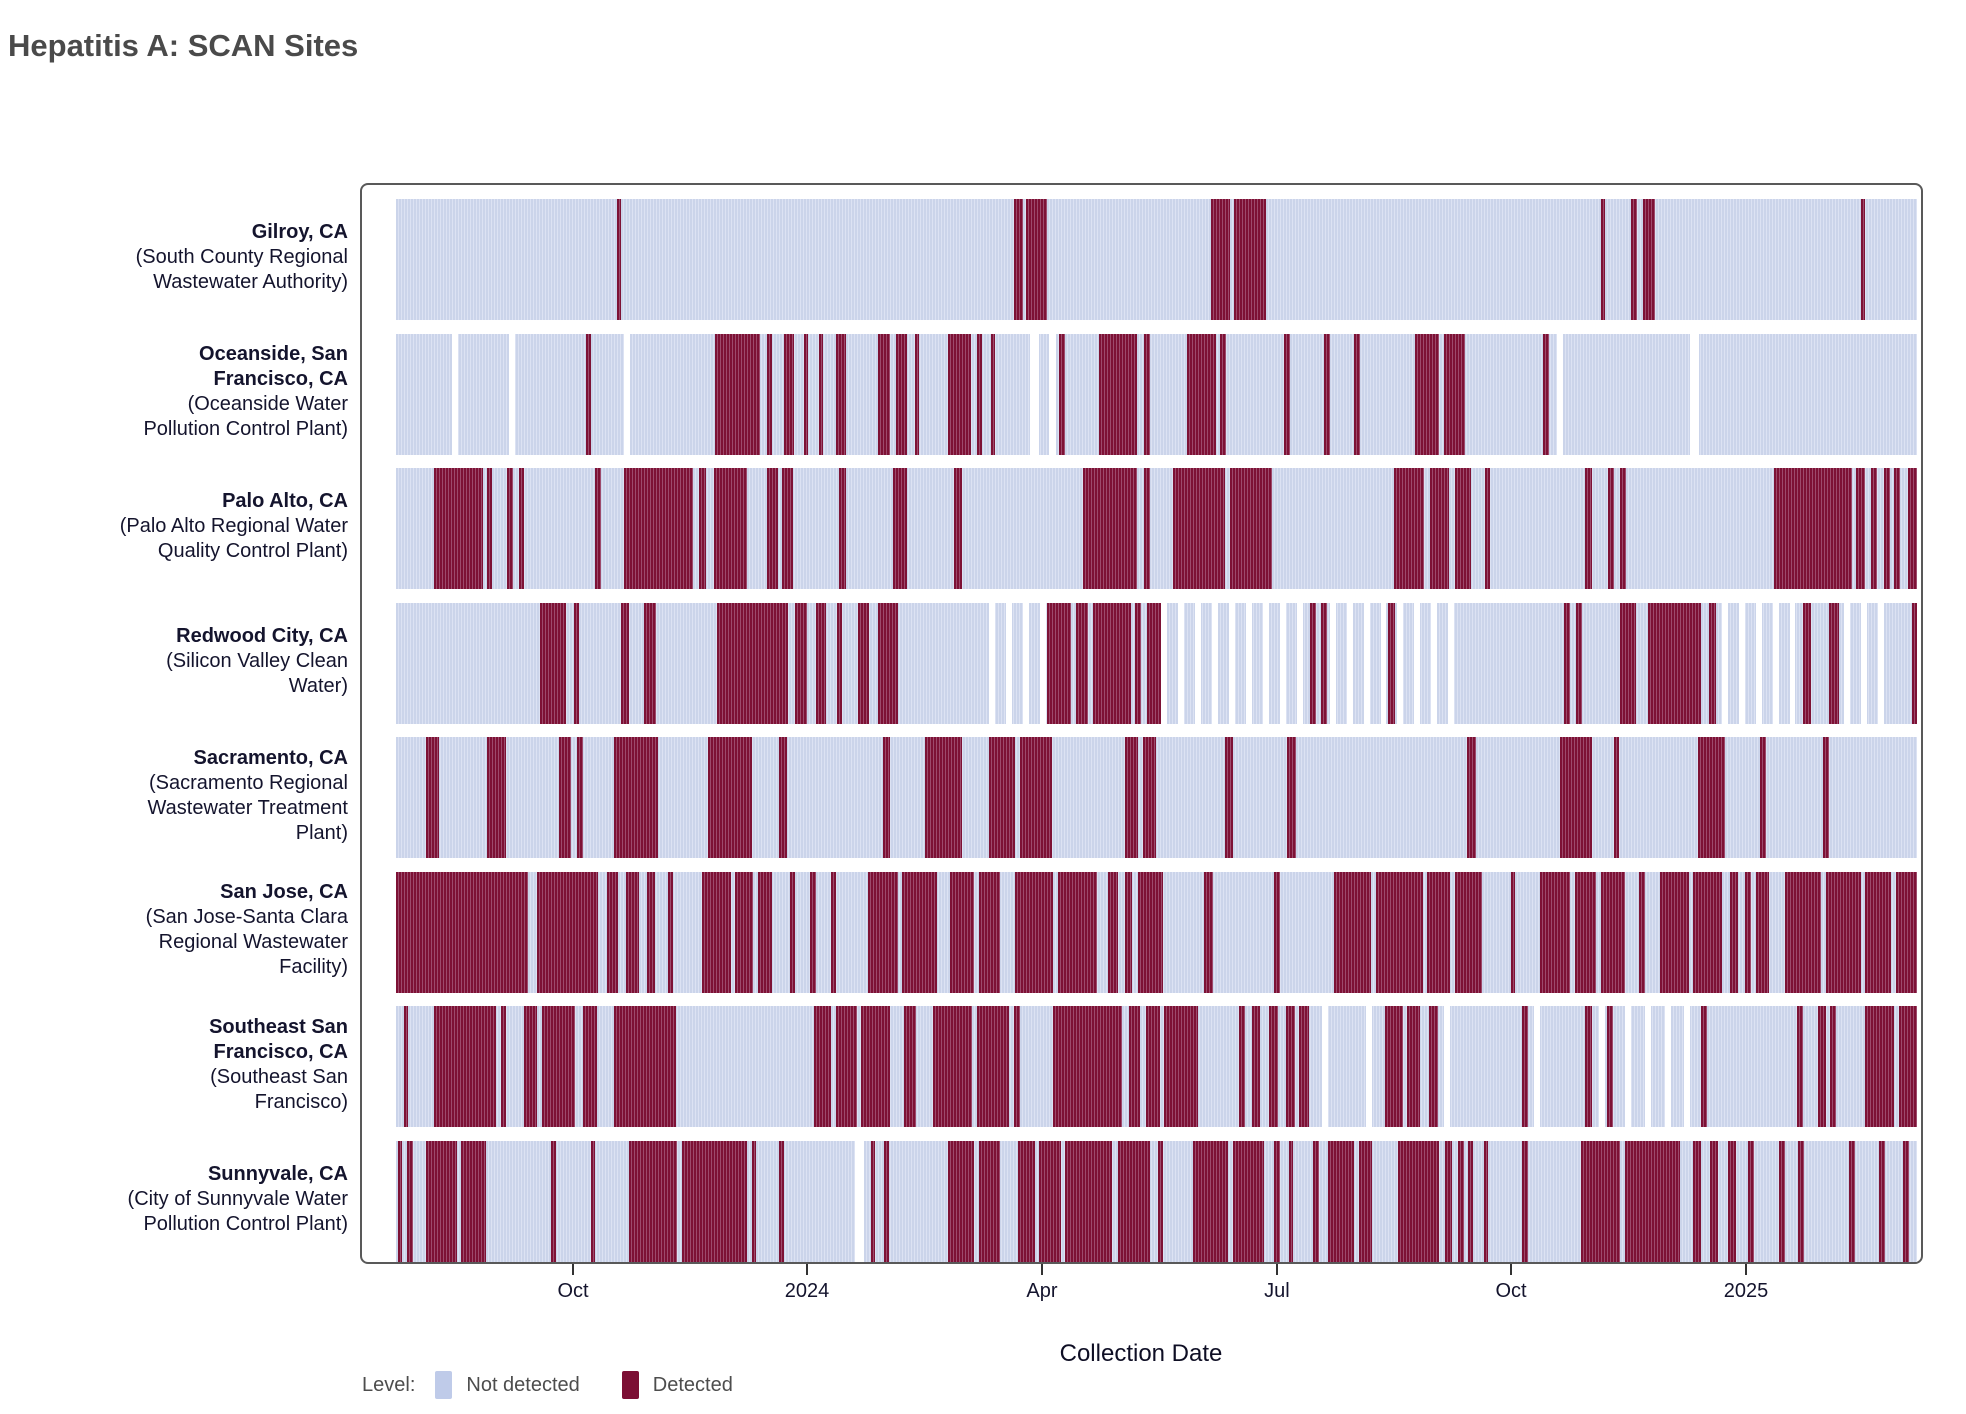 The height and width of the screenshot is (1414, 1966). Describe the element at coordinates (253, 942) in the screenshot. I see `site-plant-line: Regional Wastewater` at that location.